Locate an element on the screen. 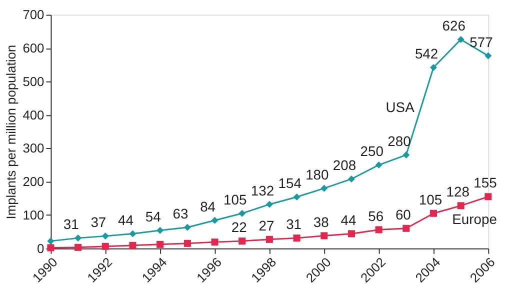  data-label: 180 is located at coordinates (318, 174).